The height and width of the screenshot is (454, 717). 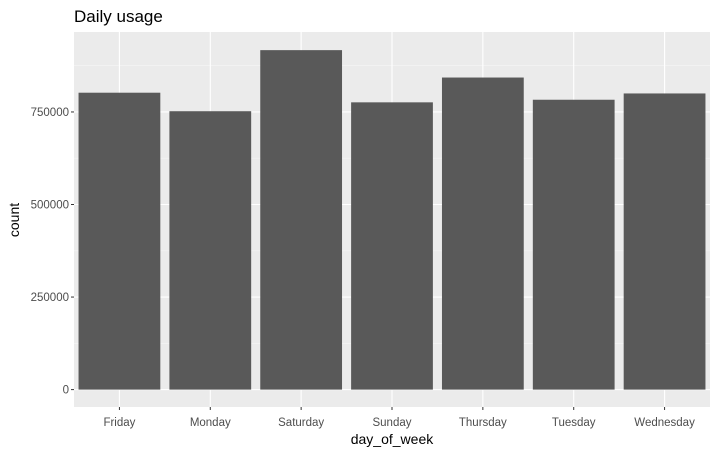 What do you see at coordinates (52, 252) in the screenshot?
I see `y-axis: 0 250000 500000 750000` at bounding box center [52, 252].